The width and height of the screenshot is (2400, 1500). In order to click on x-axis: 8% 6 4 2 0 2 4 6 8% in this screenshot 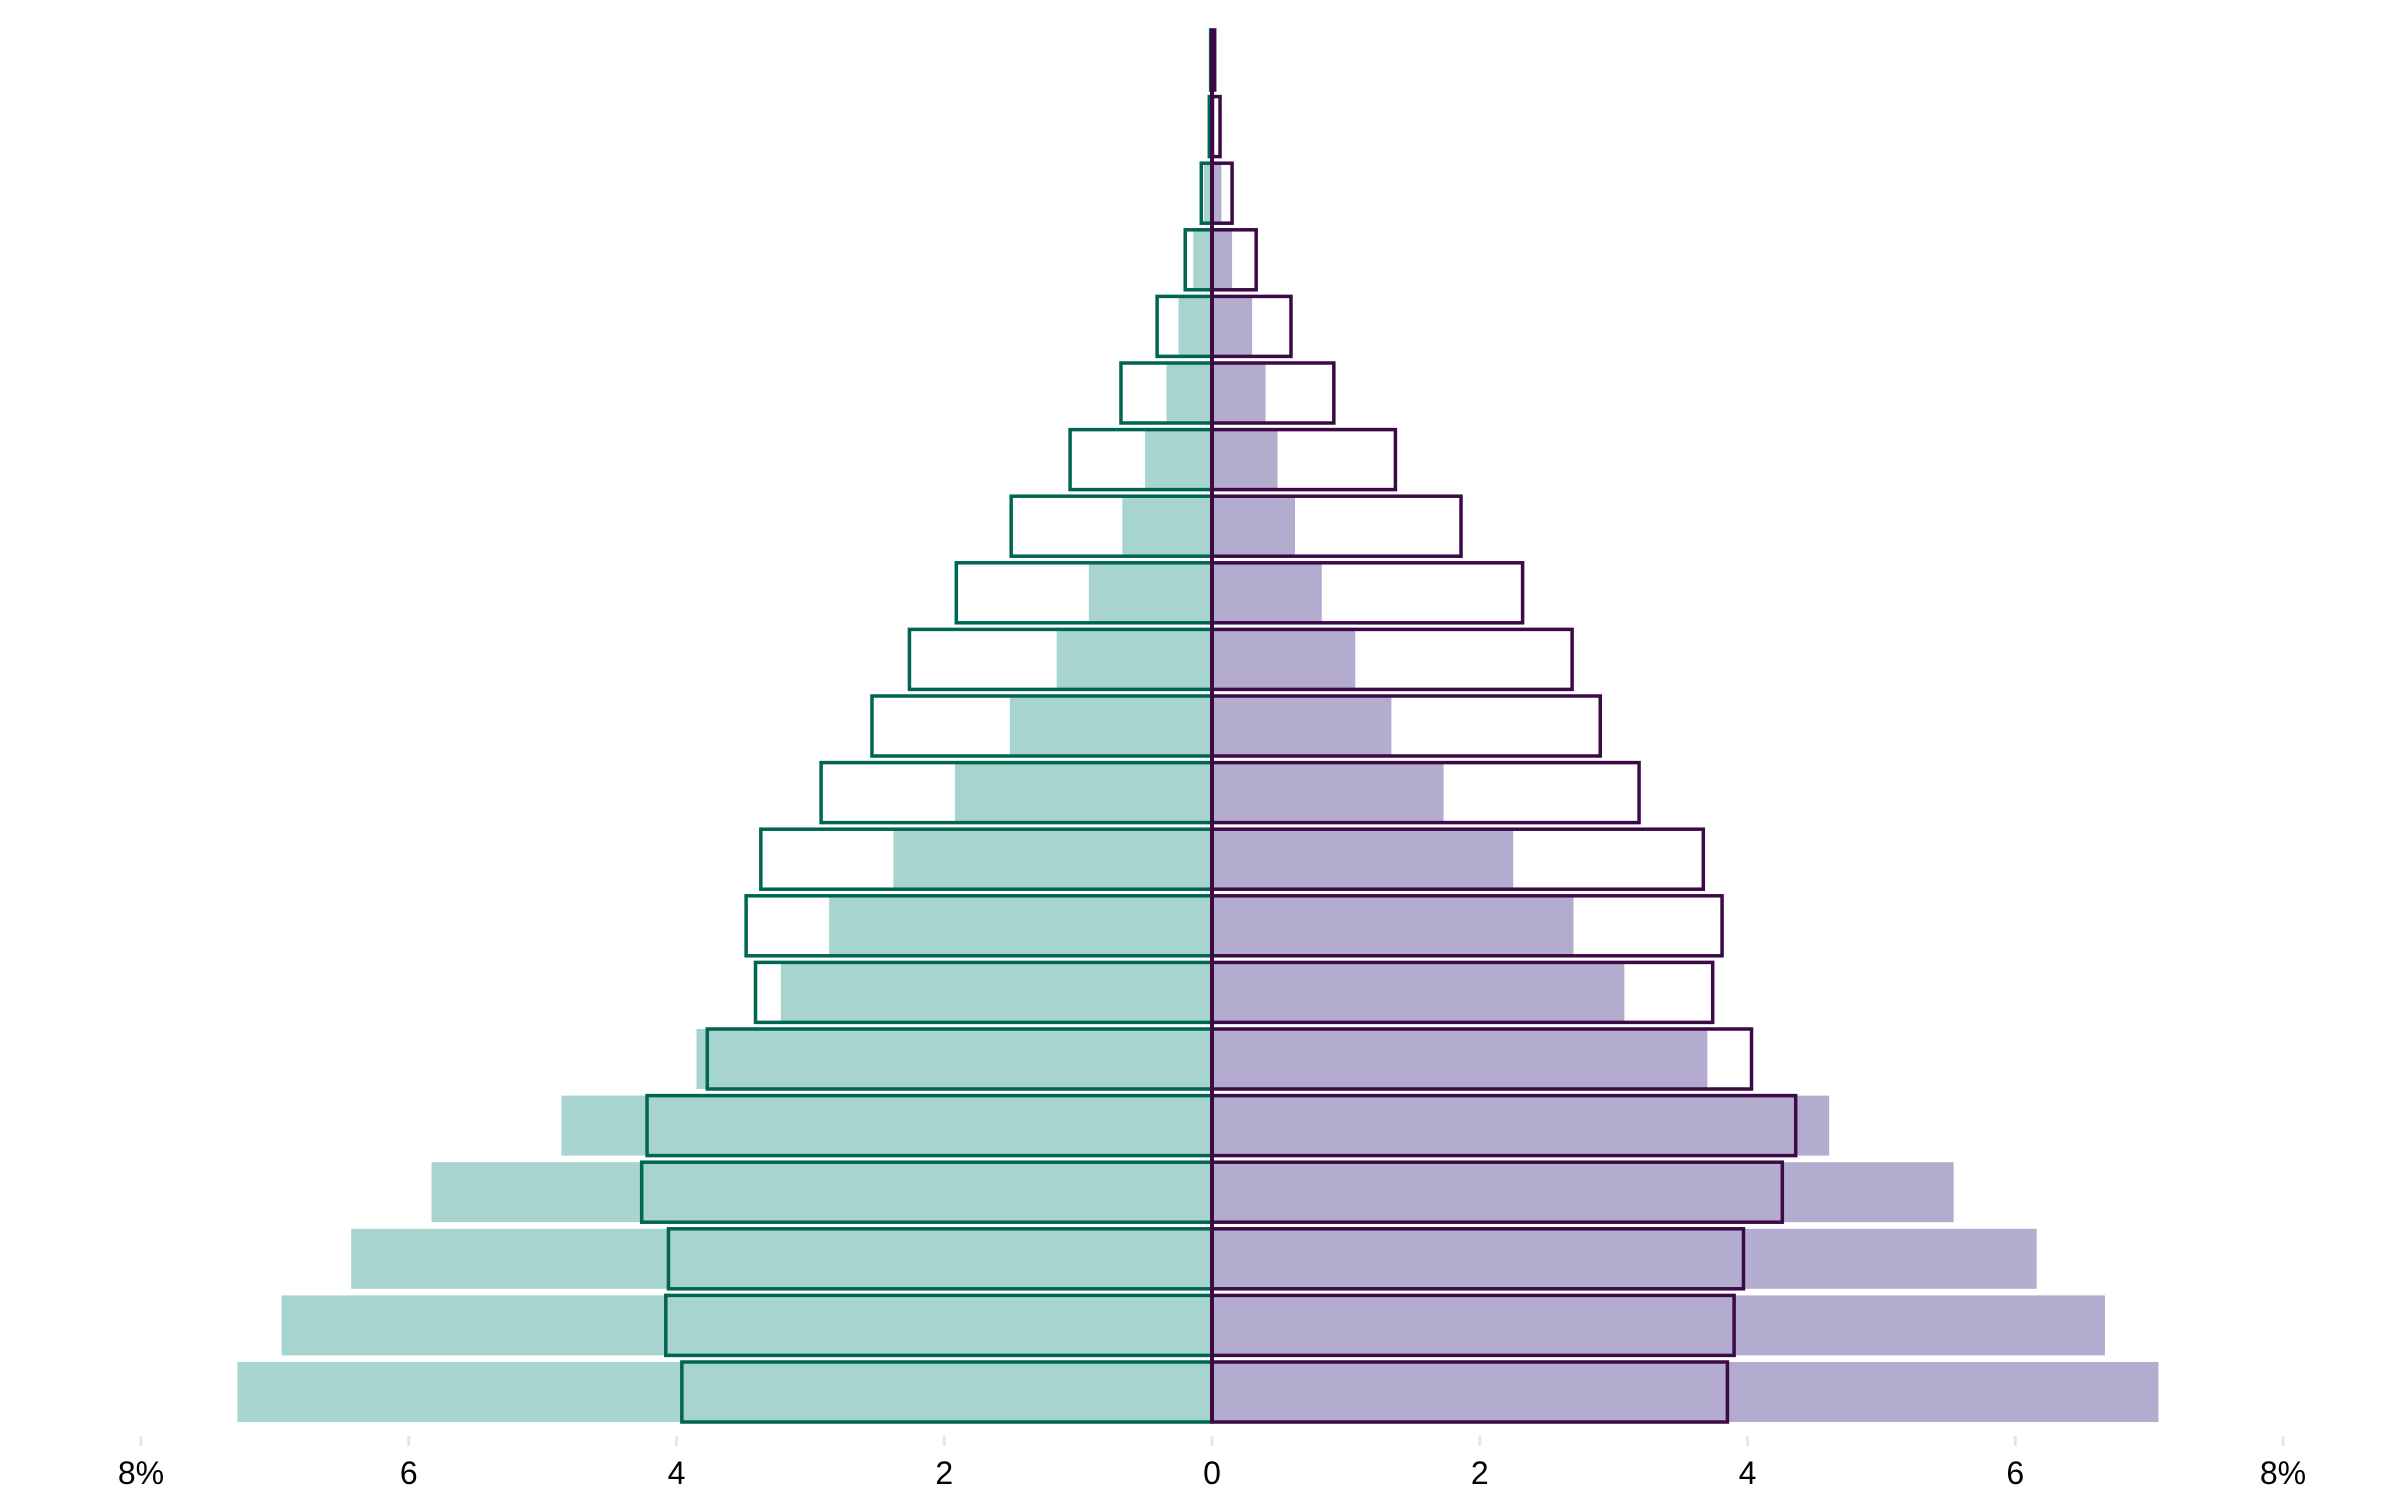, I will do `click(1212, 1463)`.